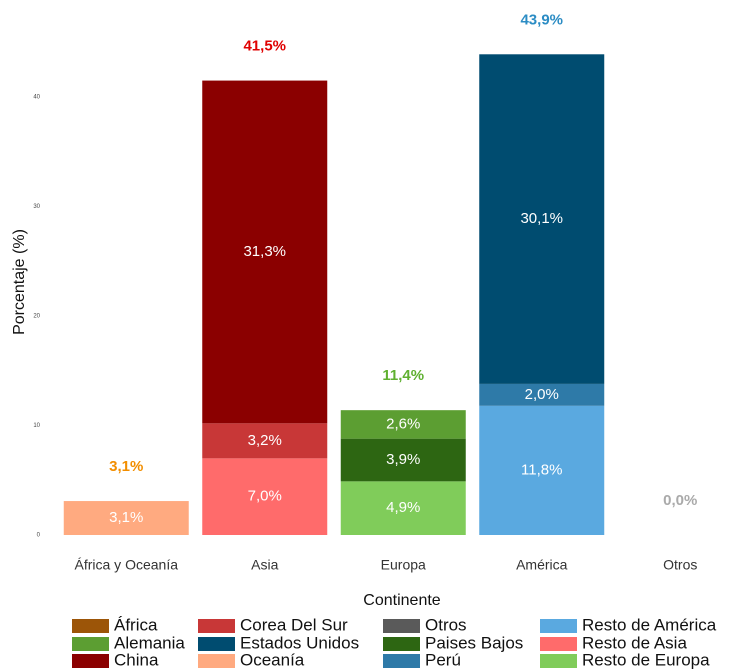 The image size is (737, 669). I want to click on total-label: 43,9%, so click(541, 19).